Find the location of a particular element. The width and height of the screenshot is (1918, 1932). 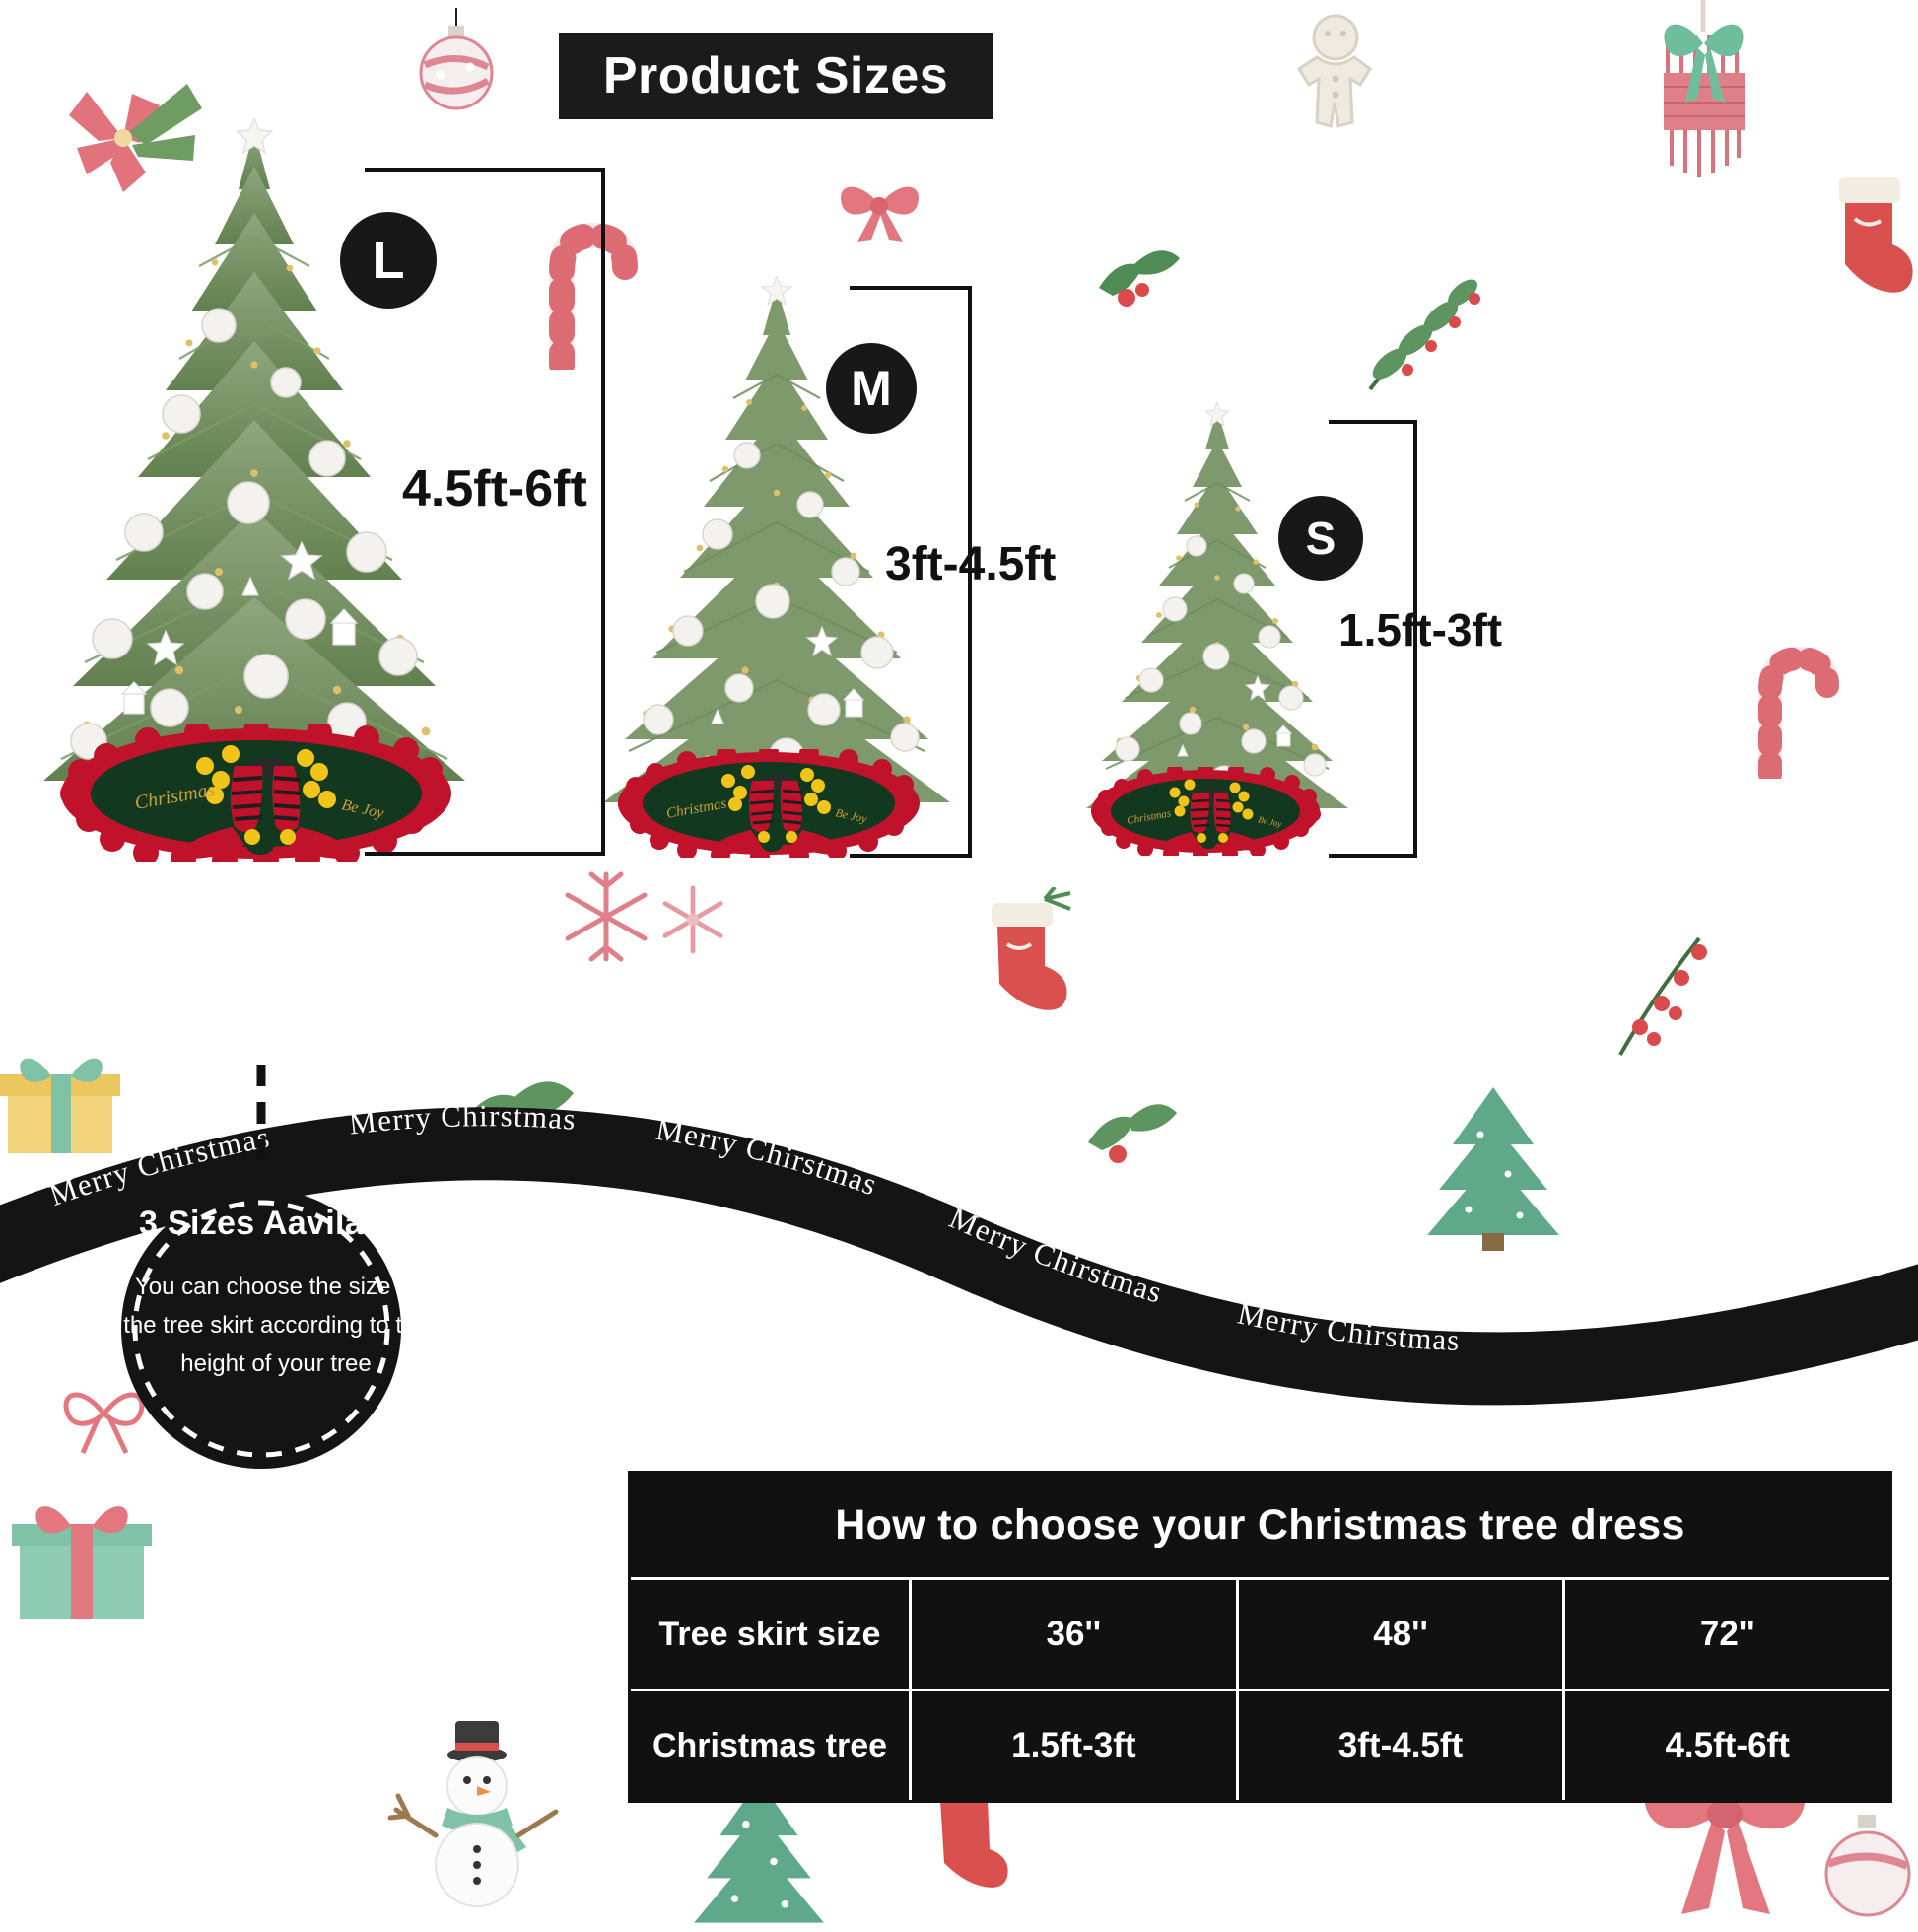

gingerbread-man-icon is located at coordinates (1334, 71).